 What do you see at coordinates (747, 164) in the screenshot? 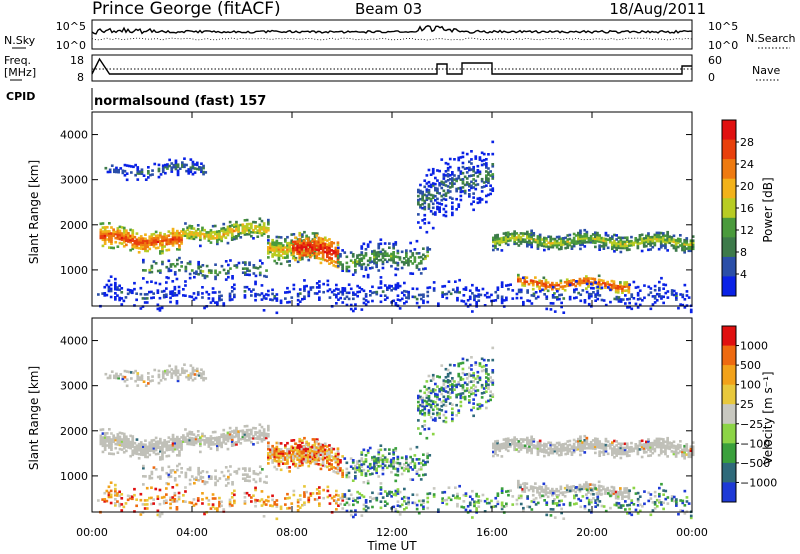
I see `colorbar-tick-label: 24` at bounding box center [747, 164].